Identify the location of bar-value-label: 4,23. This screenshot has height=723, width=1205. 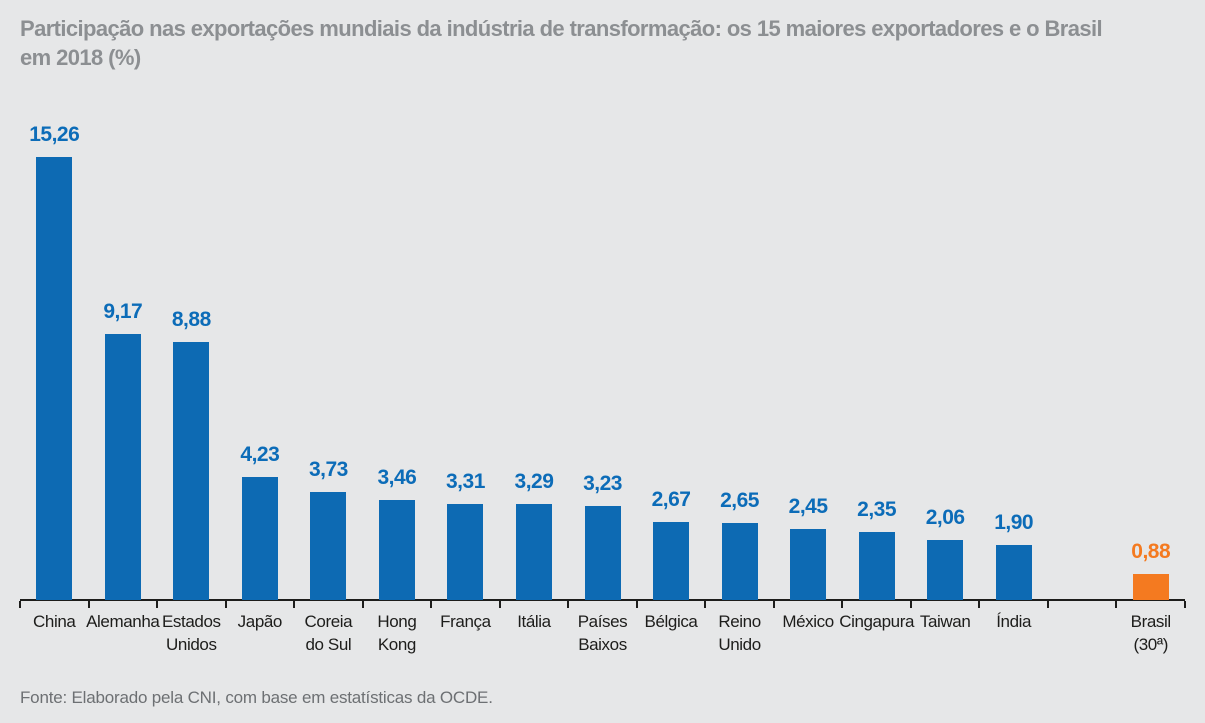
(260, 454).